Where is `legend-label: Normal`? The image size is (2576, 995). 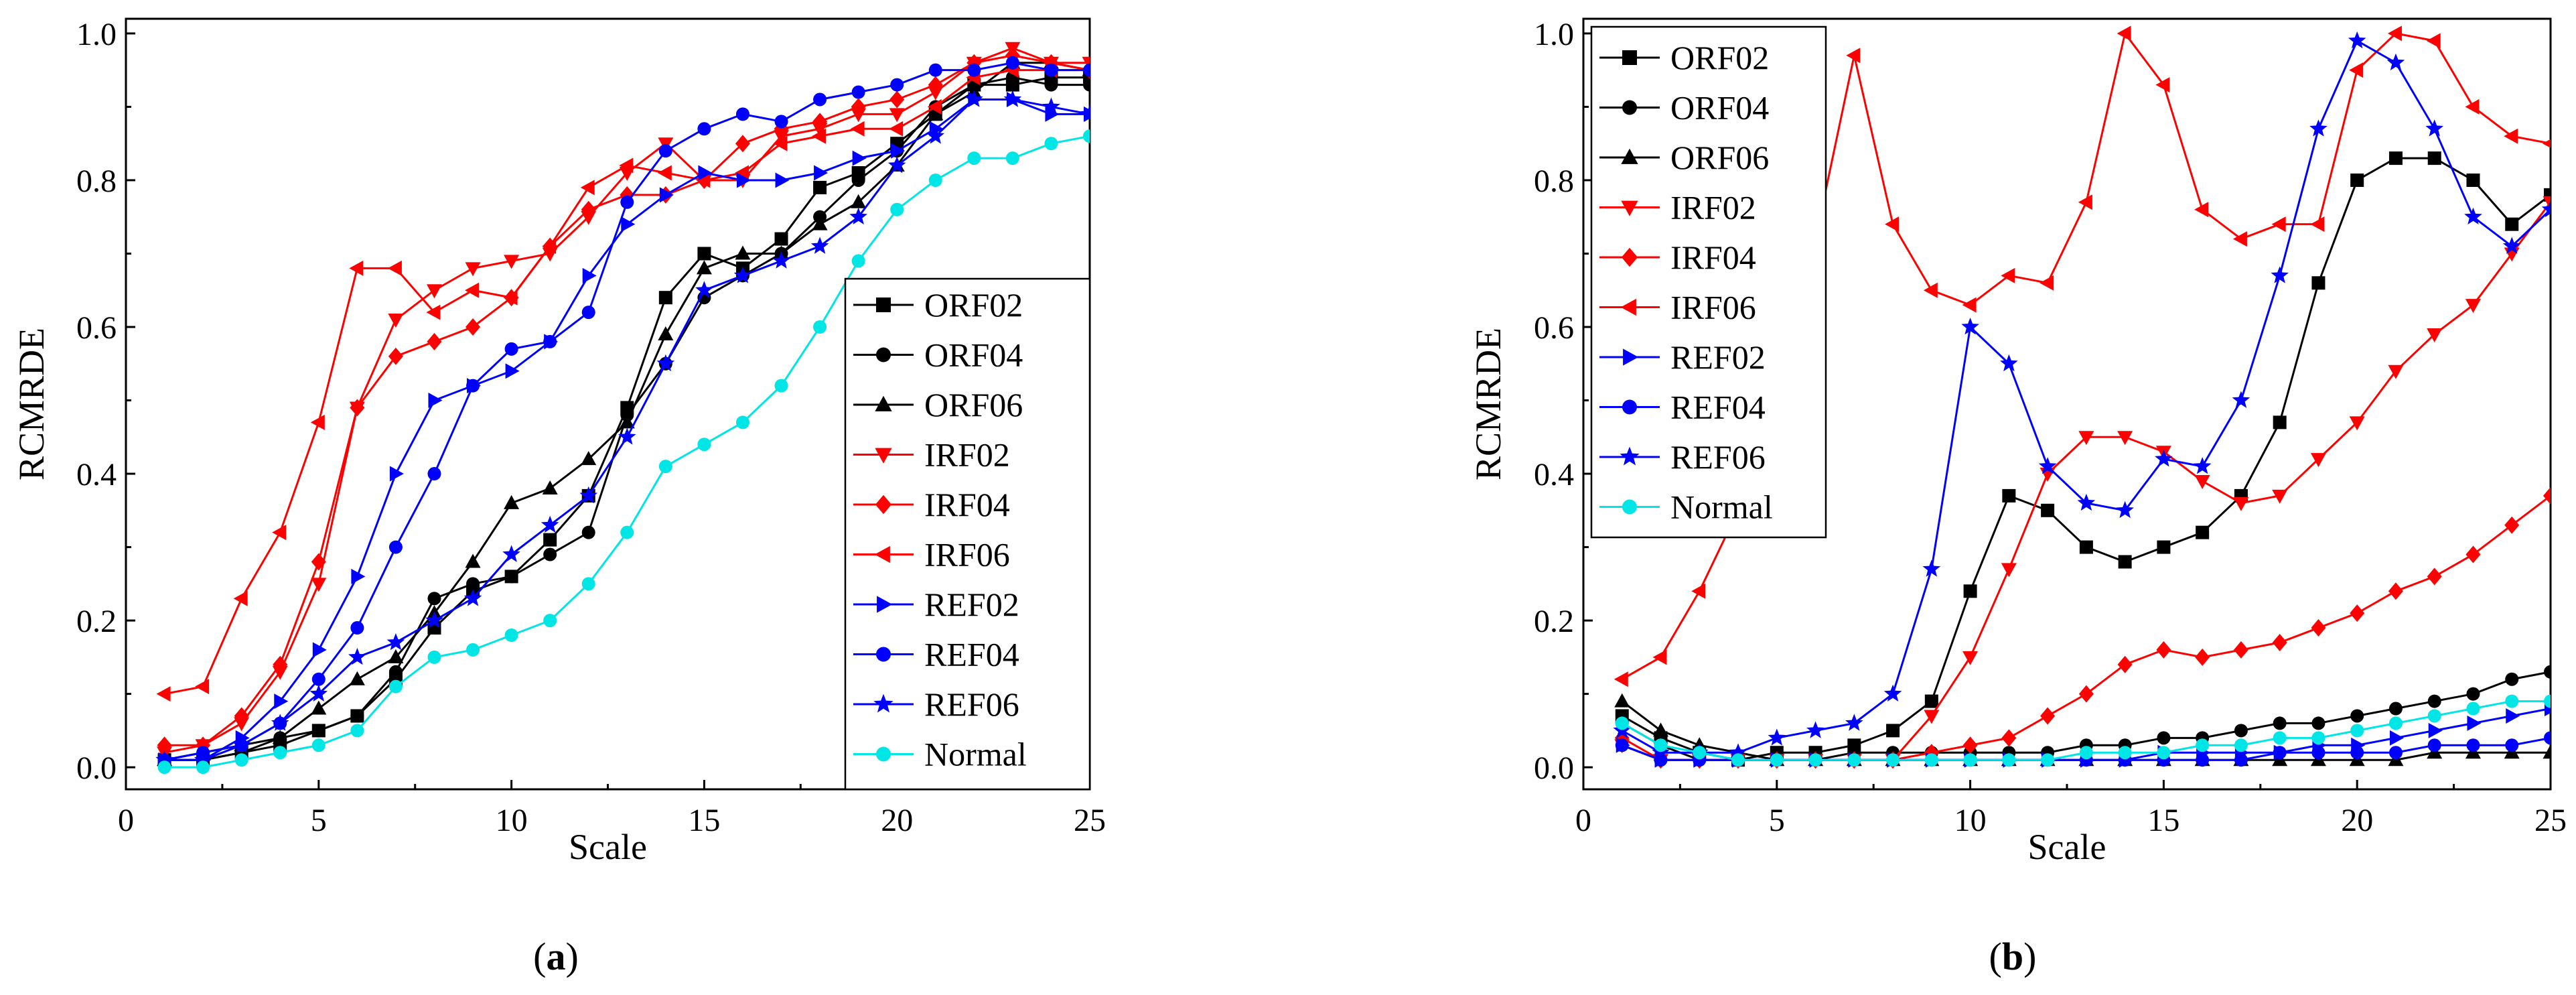
legend-label: Normal is located at coordinates (975, 754).